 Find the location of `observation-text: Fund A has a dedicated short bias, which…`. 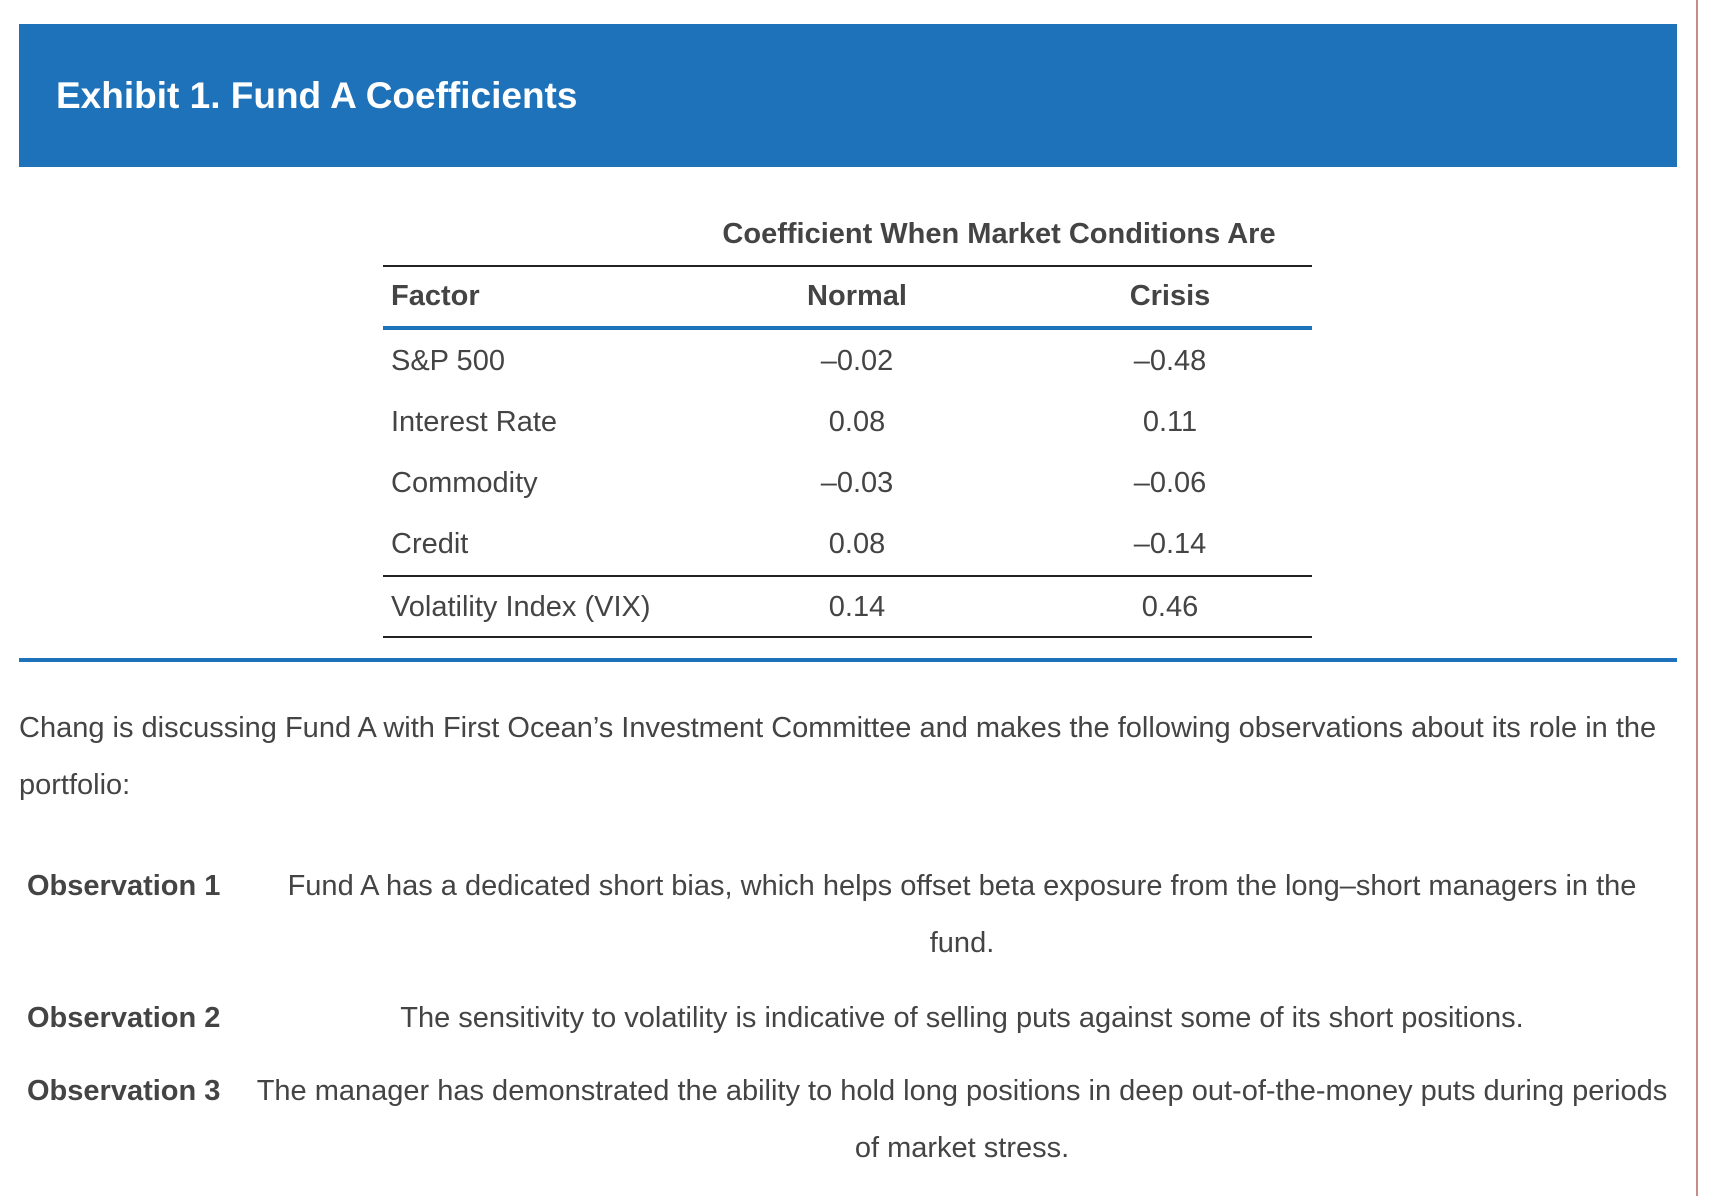

observation-text: Fund A has a dedicated short bias, which… is located at coordinates (962, 914).